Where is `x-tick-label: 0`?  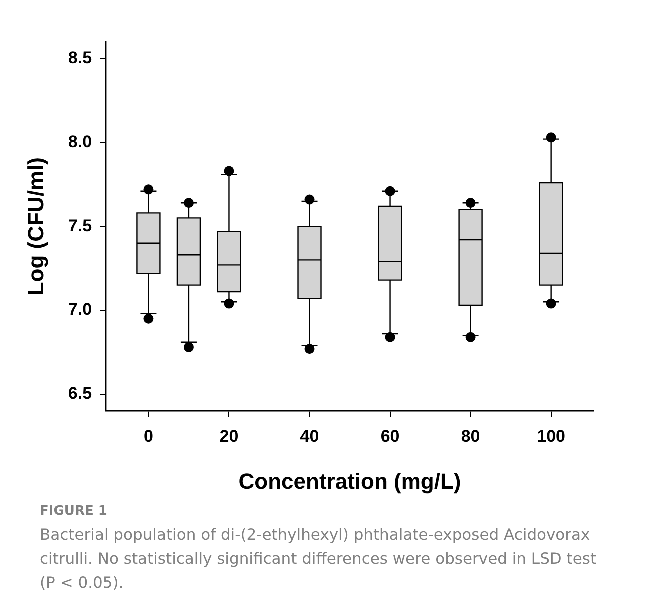
x-tick-label: 0 is located at coordinates (149, 436).